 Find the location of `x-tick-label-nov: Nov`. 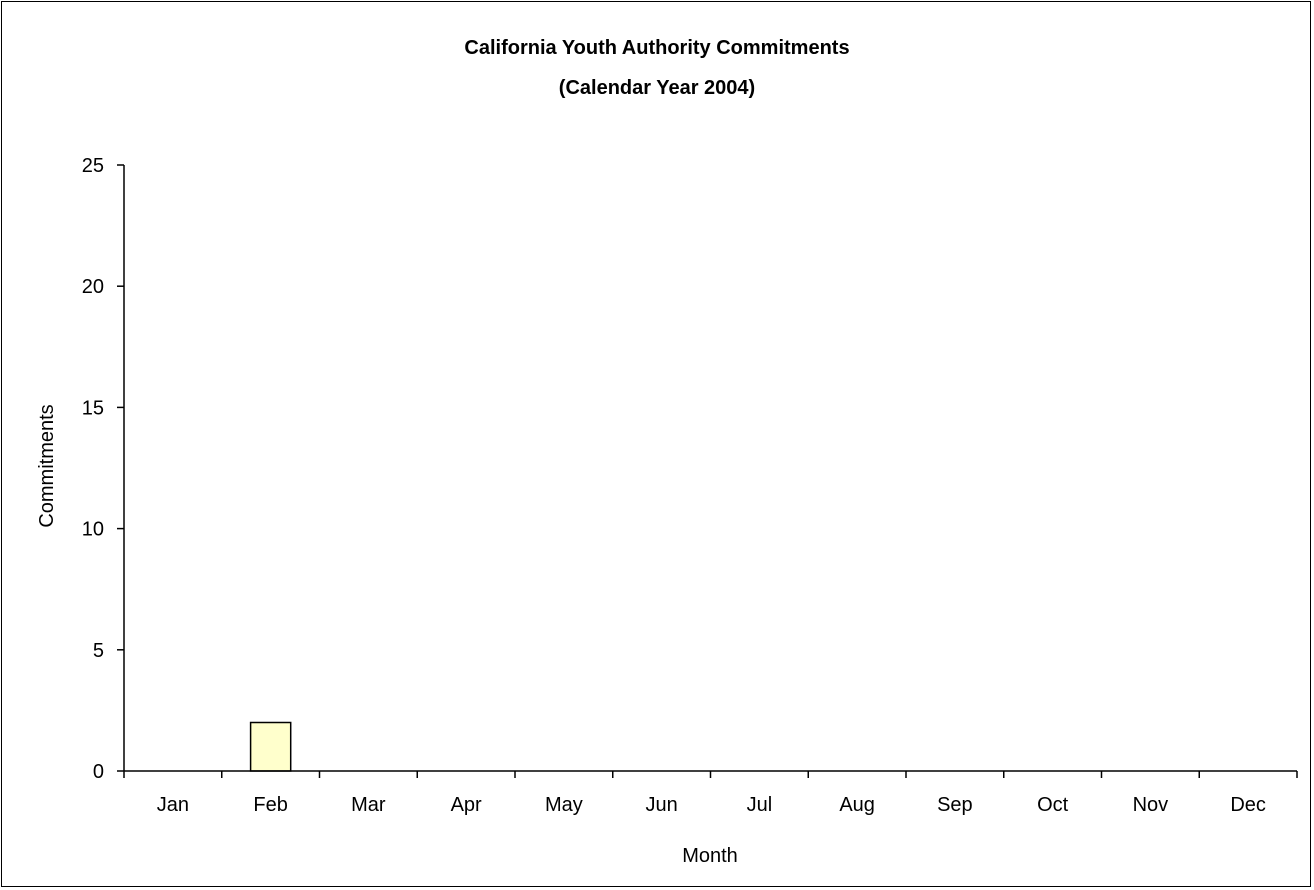

x-tick-label-nov: Nov is located at coordinates (1151, 805).